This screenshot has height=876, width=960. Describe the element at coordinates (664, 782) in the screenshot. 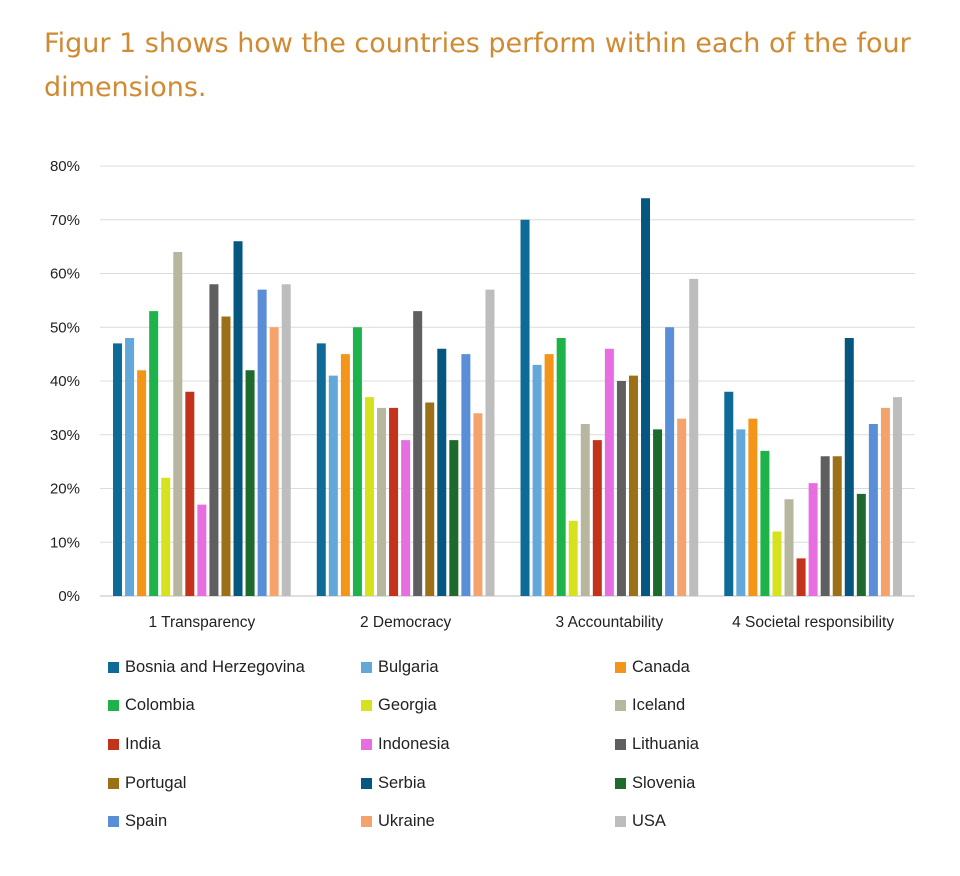

I see `legend-label: Slovenia` at that location.